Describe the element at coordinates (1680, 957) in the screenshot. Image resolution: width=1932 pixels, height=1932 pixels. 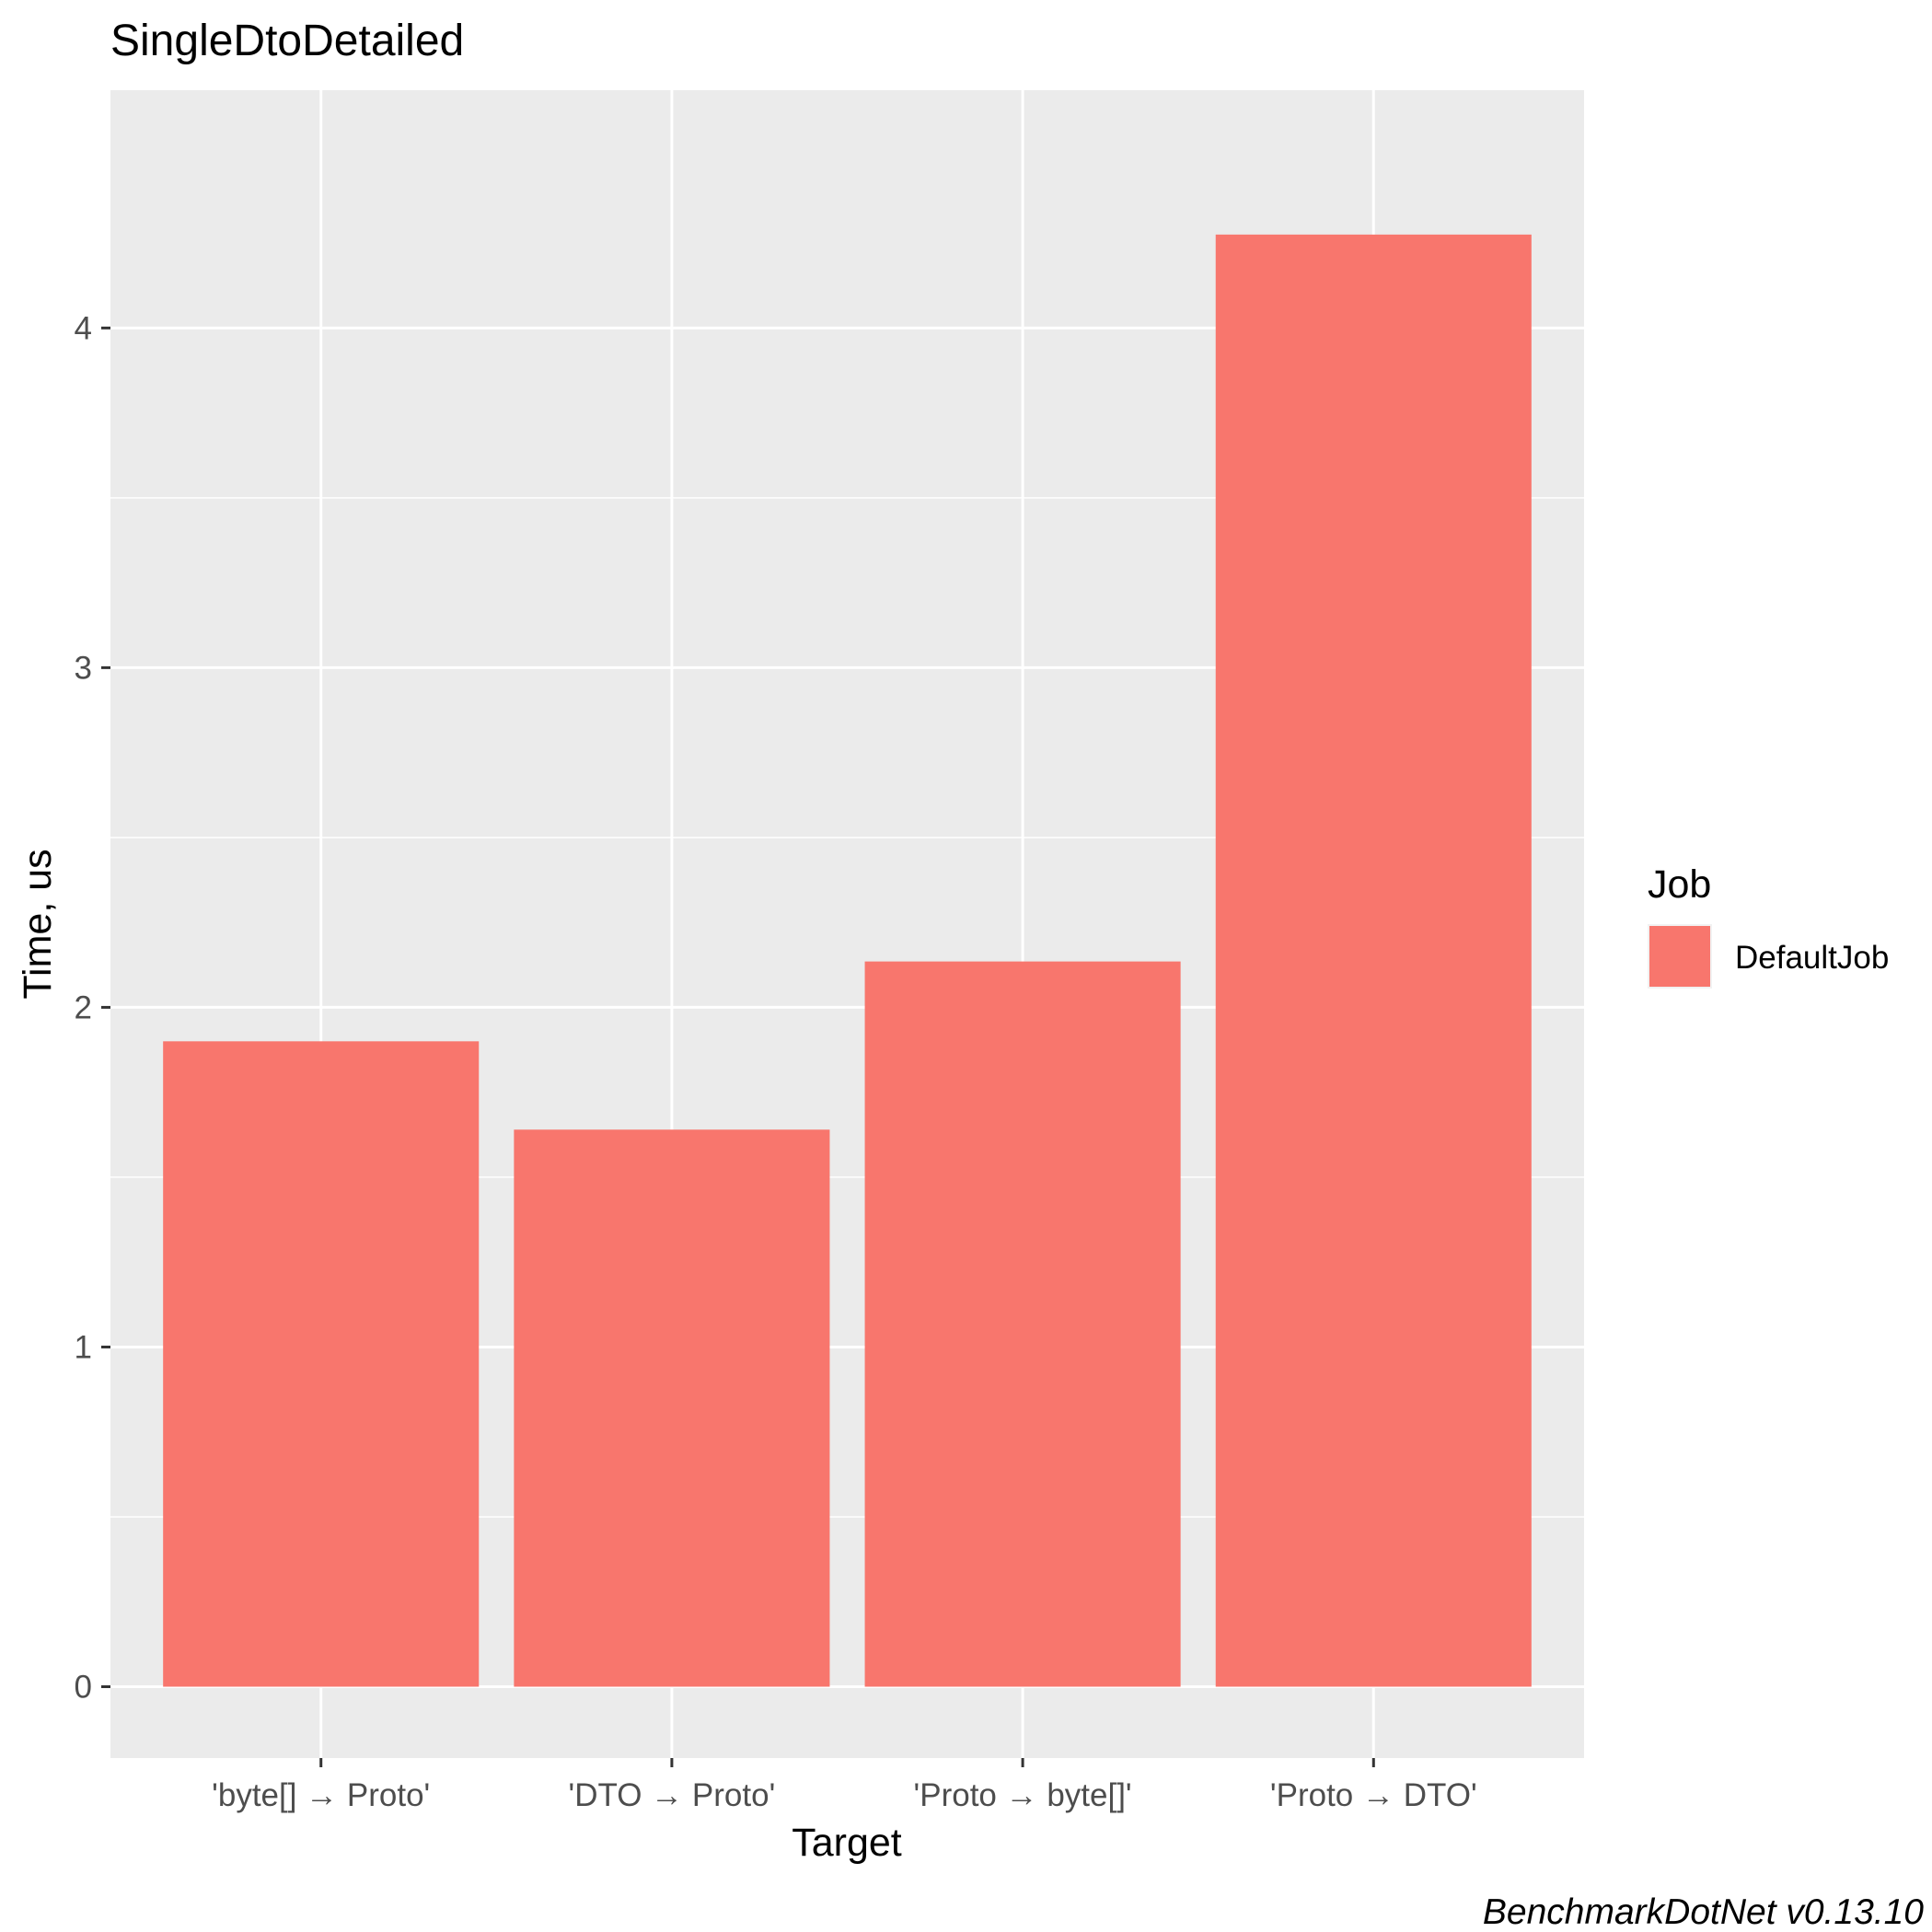
I see `legend-swatch-defaultjob` at that location.